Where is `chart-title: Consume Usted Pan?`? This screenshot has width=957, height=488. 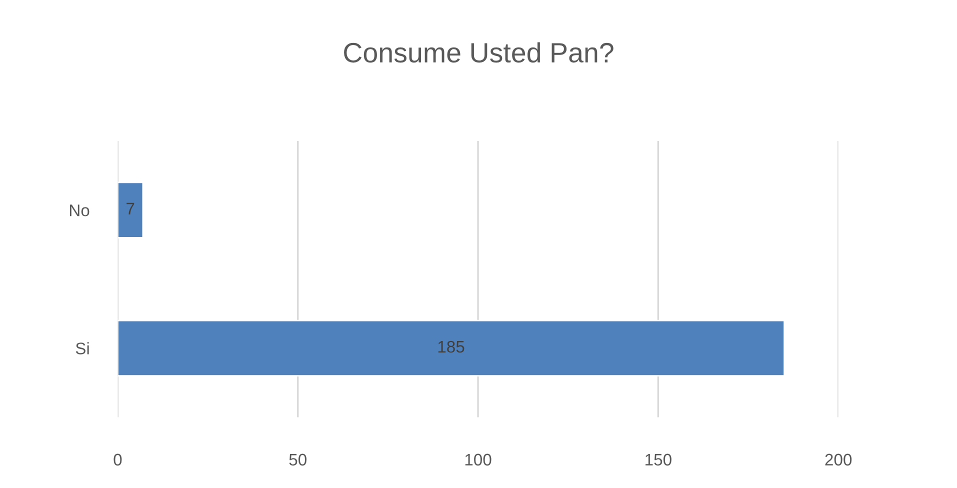 chart-title: Consume Usted Pan? is located at coordinates (479, 52).